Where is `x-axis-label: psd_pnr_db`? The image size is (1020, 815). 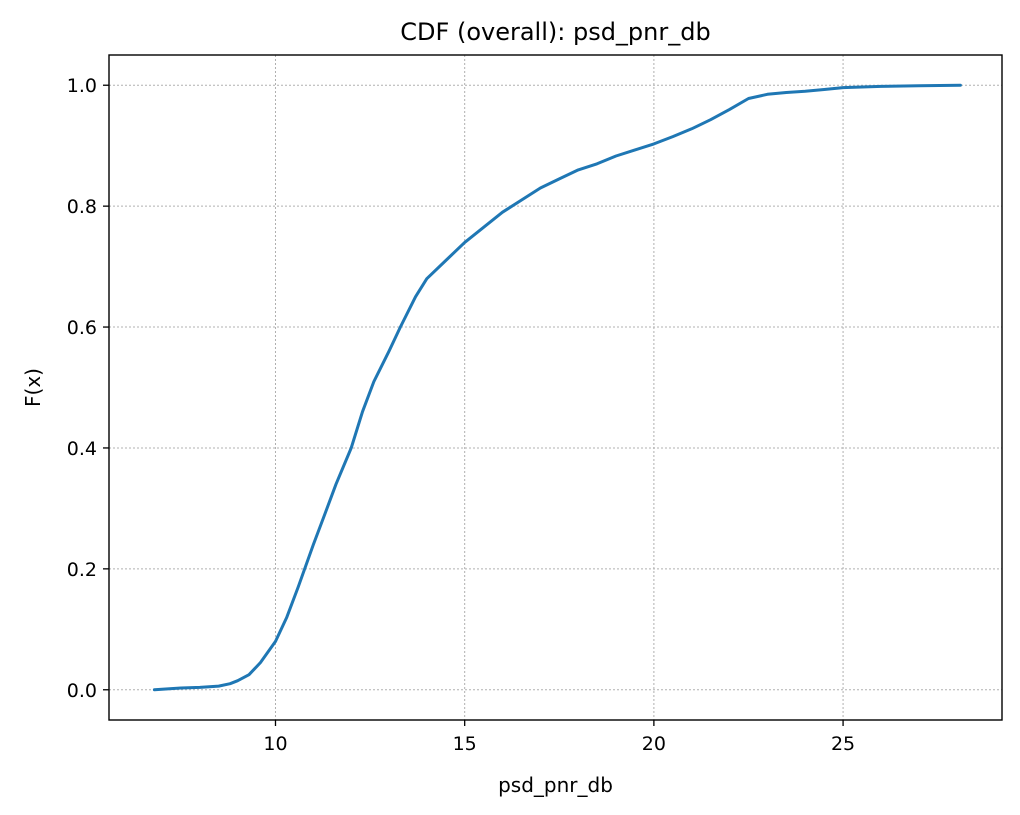 x-axis-label: psd_pnr_db is located at coordinates (555, 785).